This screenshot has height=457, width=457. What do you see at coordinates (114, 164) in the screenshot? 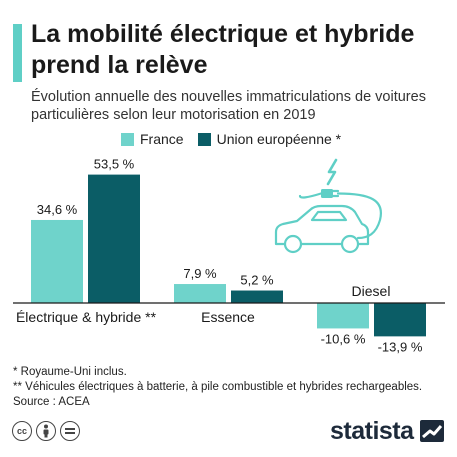
I see `data-label-eu-0: 53,5 %` at bounding box center [114, 164].